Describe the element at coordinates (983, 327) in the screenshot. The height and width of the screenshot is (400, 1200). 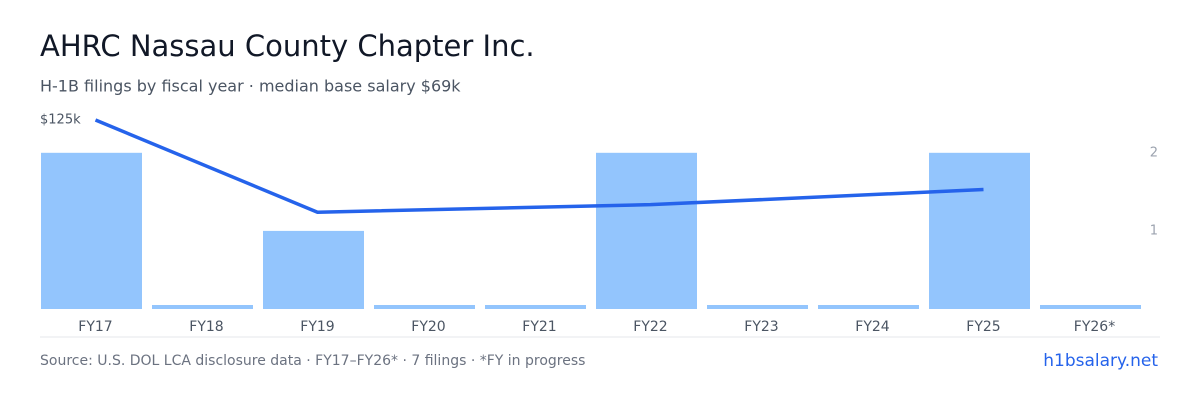
I see `x-tick-label: FY25` at that location.